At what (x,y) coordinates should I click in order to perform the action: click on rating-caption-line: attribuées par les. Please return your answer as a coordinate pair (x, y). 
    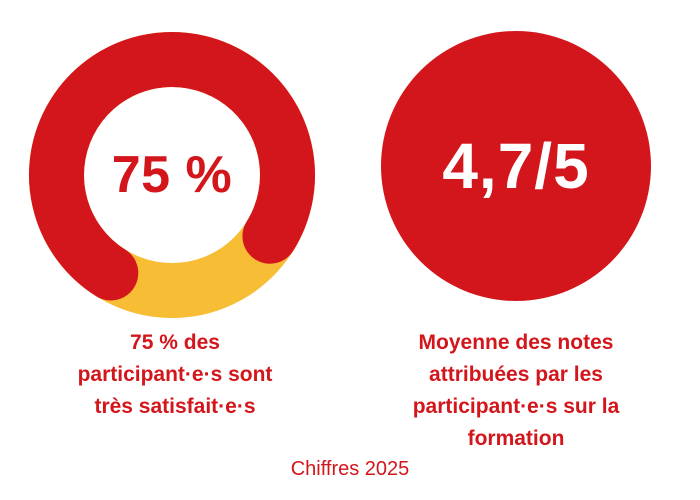
    Looking at the image, I should click on (516, 374).